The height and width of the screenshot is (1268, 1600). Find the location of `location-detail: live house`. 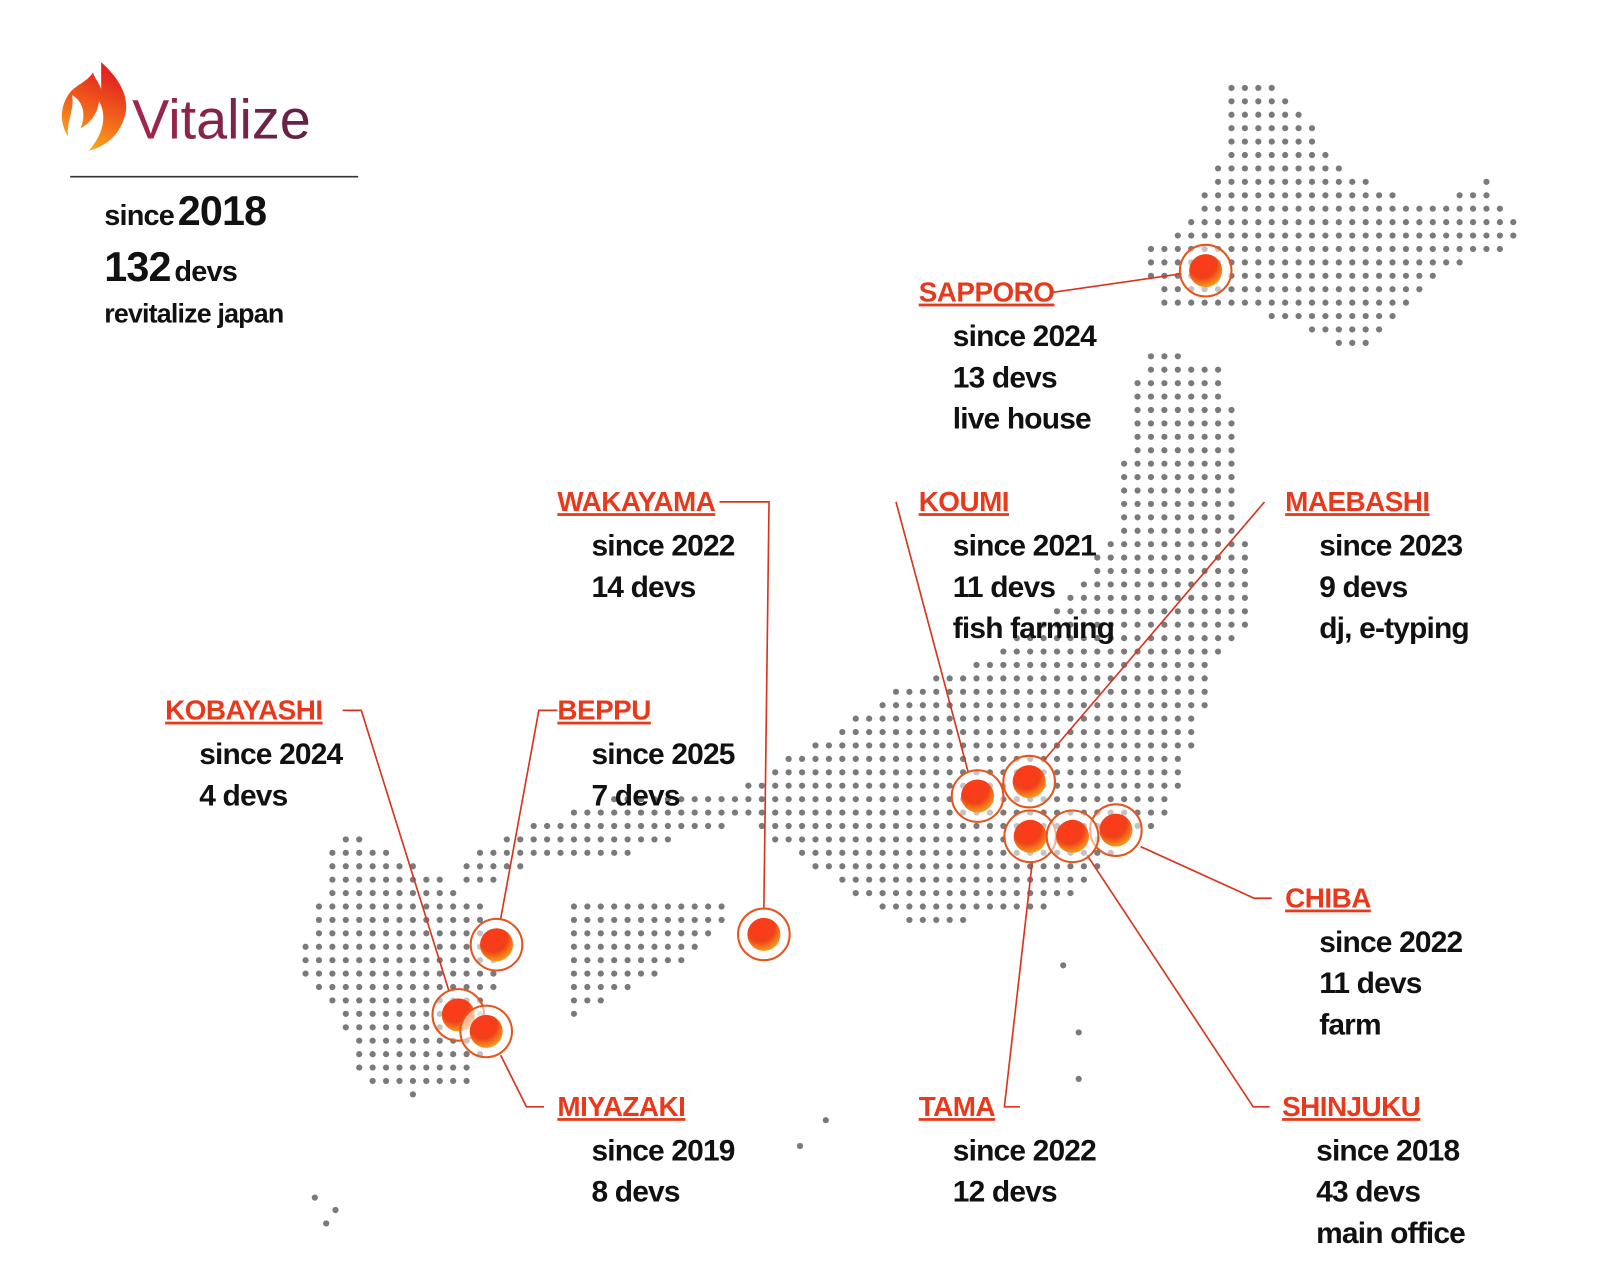

location-detail: live house is located at coordinates (1022, 419).